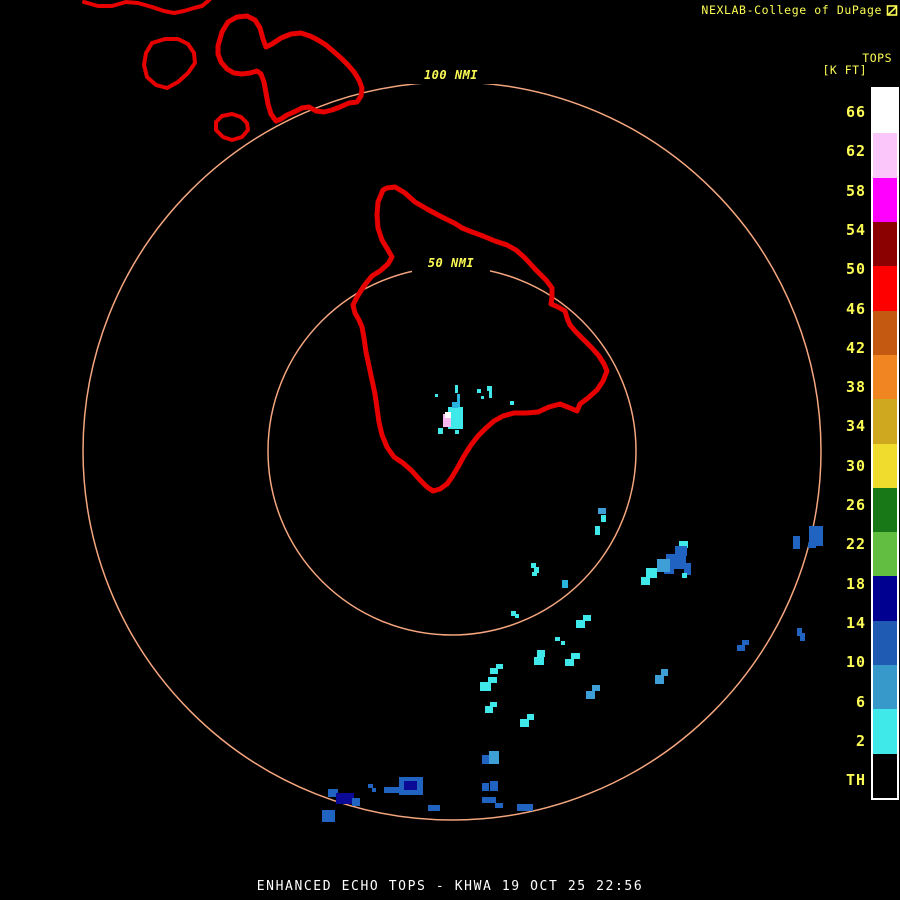  Describe the element at coordinates (855, 230) in the screenshot. I see `scale-label-54: 54` at that location.